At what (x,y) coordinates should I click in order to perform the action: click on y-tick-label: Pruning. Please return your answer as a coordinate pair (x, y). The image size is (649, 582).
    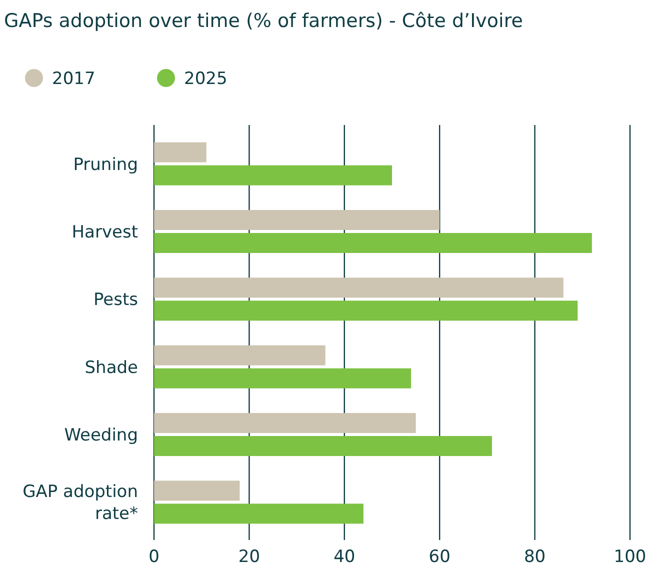
    Looking at the image, I should click on (105, 164).